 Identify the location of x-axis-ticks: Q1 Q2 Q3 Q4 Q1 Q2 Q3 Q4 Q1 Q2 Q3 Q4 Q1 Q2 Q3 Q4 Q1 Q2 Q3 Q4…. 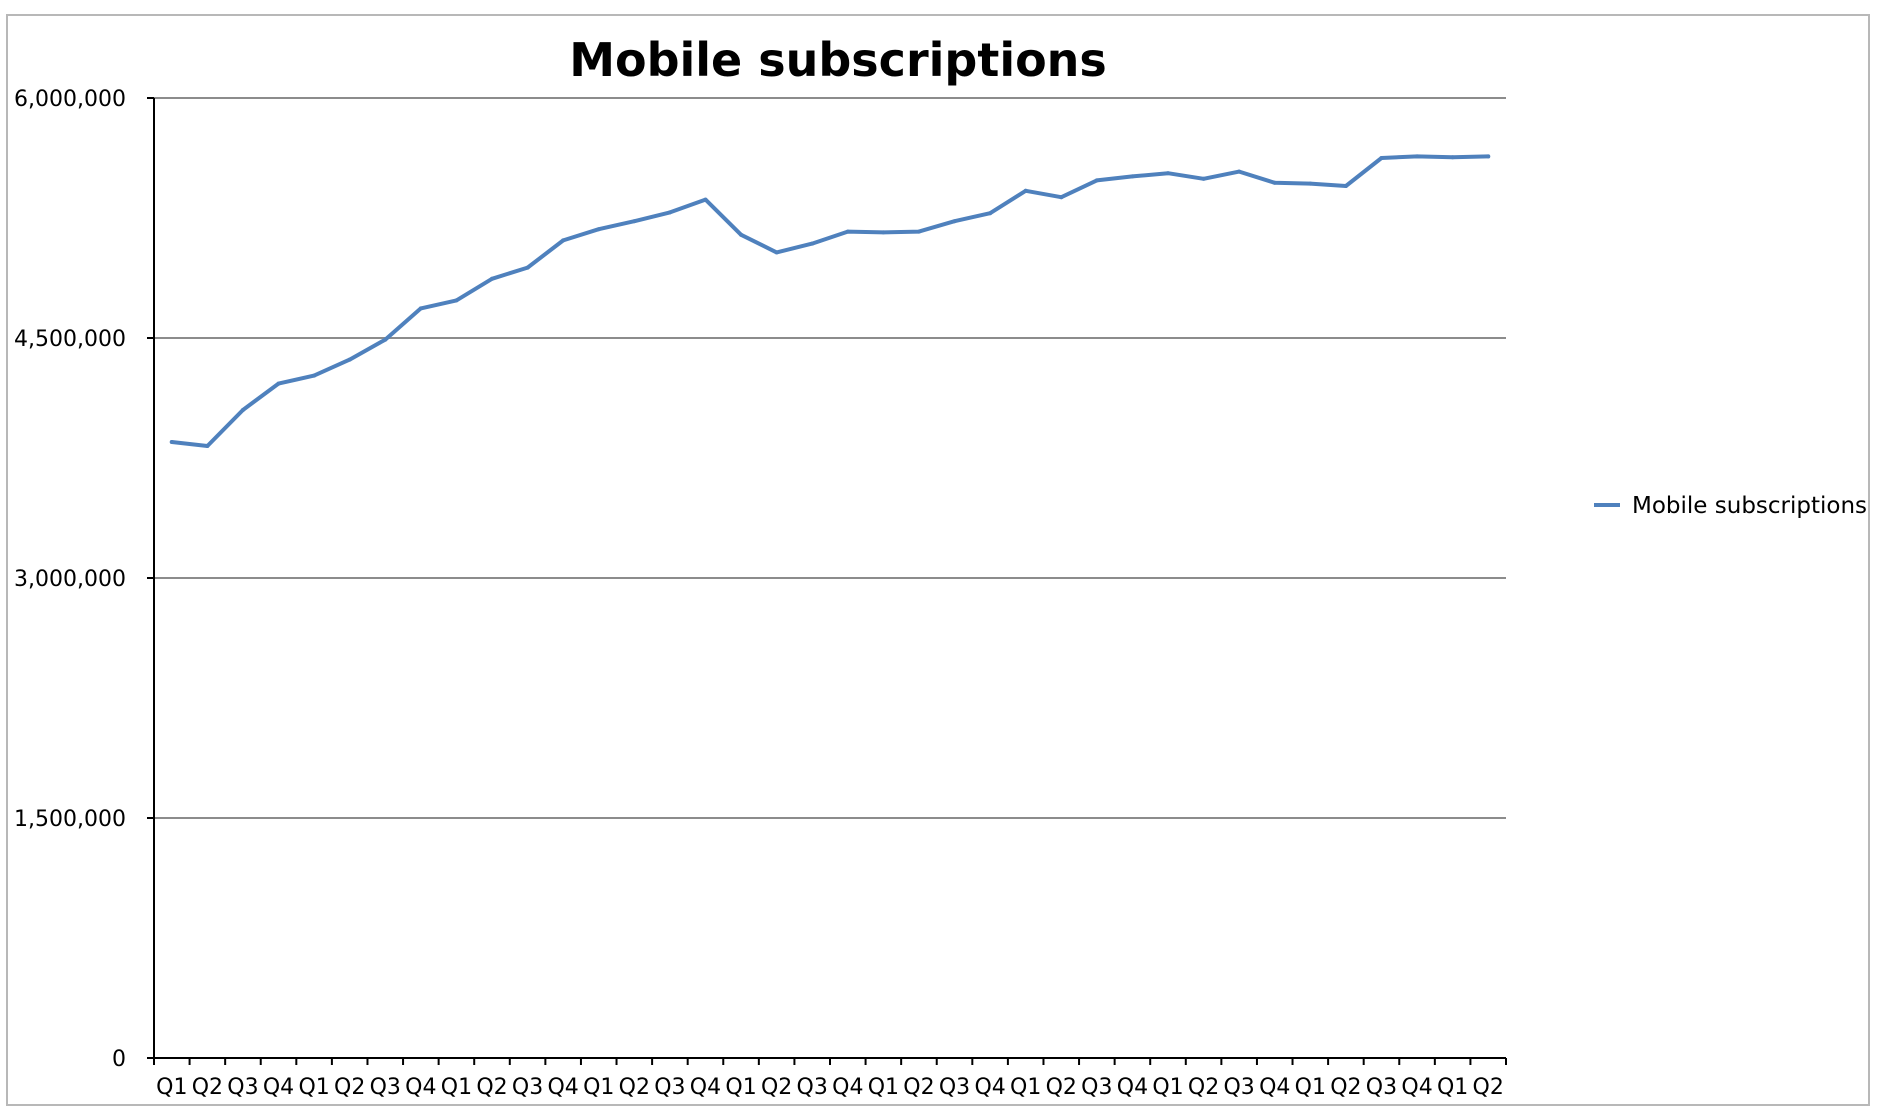
(830, 1079).